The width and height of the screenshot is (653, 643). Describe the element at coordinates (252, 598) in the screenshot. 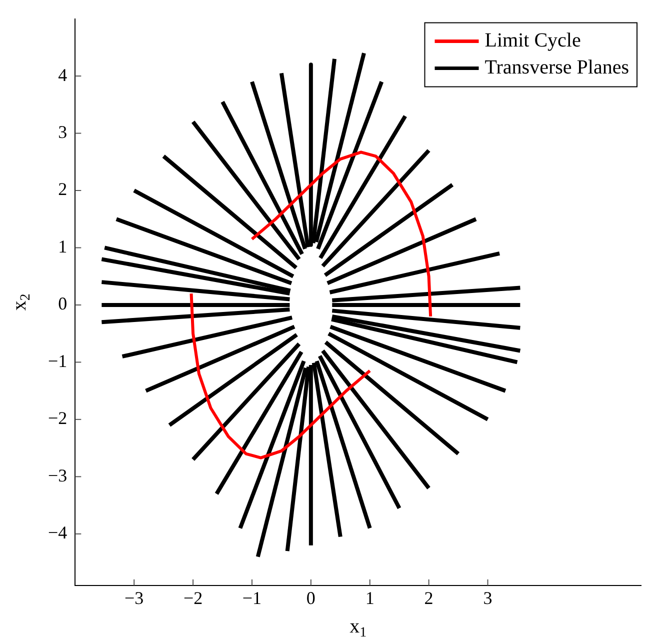

I see `x-tick-label: −1` at that location.